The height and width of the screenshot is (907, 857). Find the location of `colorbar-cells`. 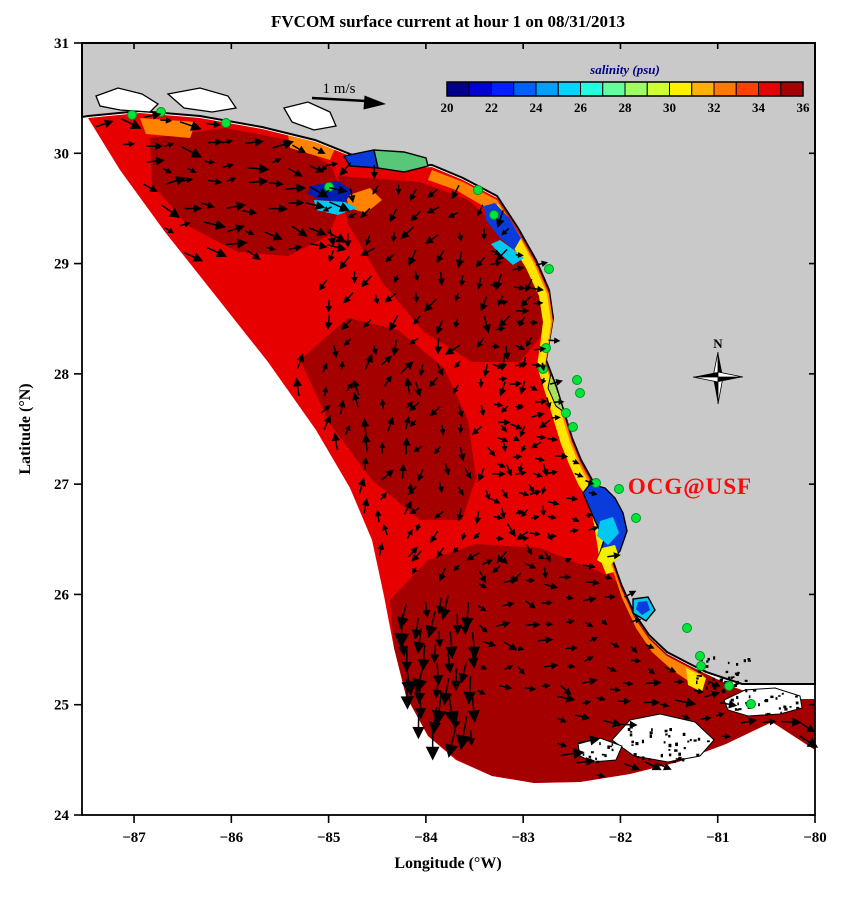

colorbar-cells is located at coordinates (625, 89).